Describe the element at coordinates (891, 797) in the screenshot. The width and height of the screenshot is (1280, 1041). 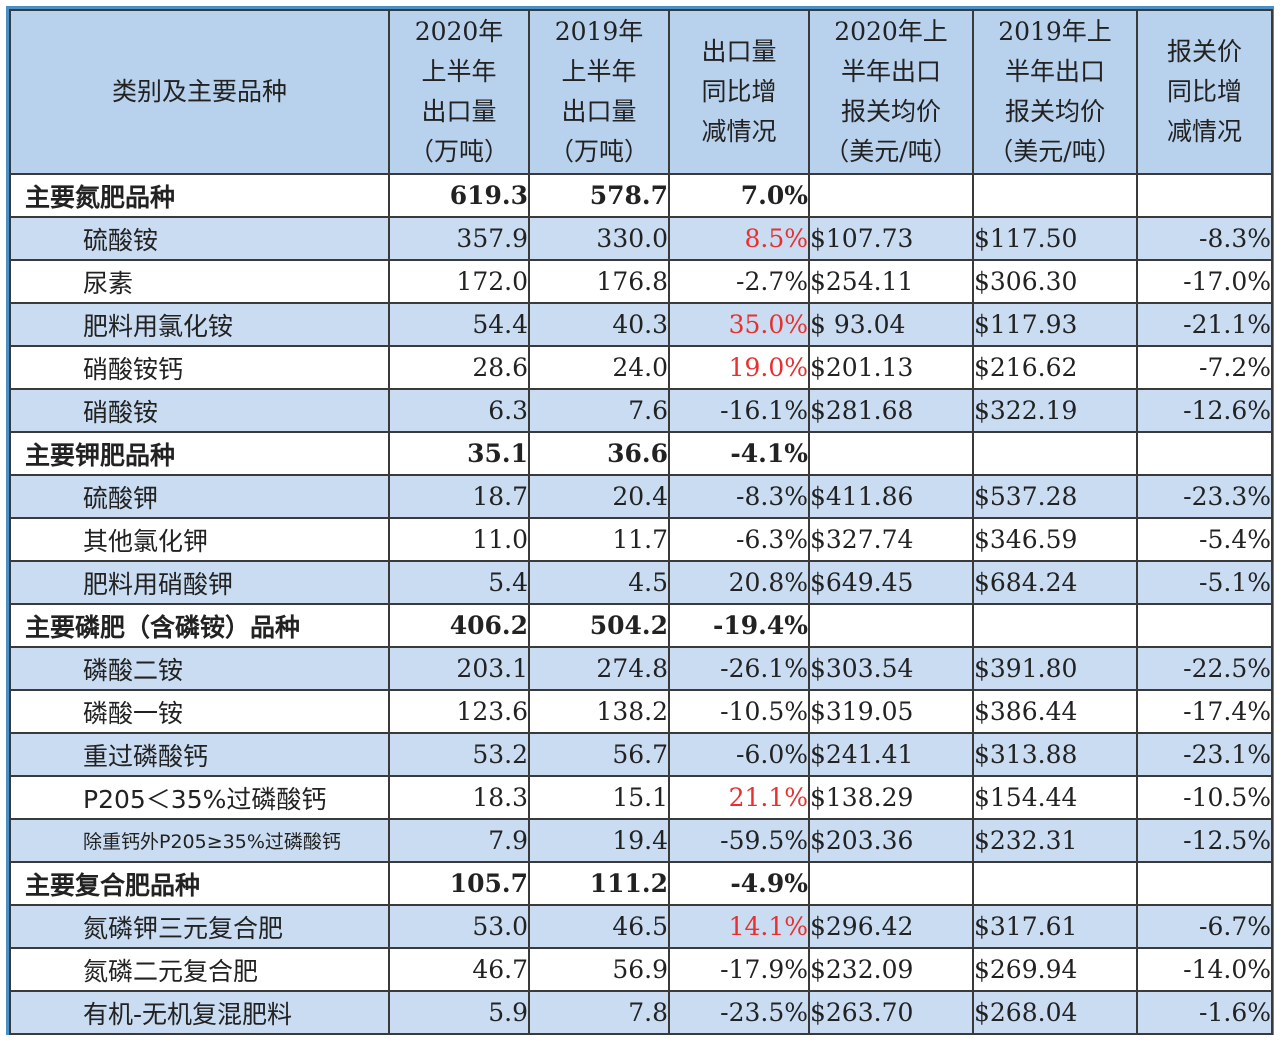
I see `cell-price-2020: $138.29` at that location.